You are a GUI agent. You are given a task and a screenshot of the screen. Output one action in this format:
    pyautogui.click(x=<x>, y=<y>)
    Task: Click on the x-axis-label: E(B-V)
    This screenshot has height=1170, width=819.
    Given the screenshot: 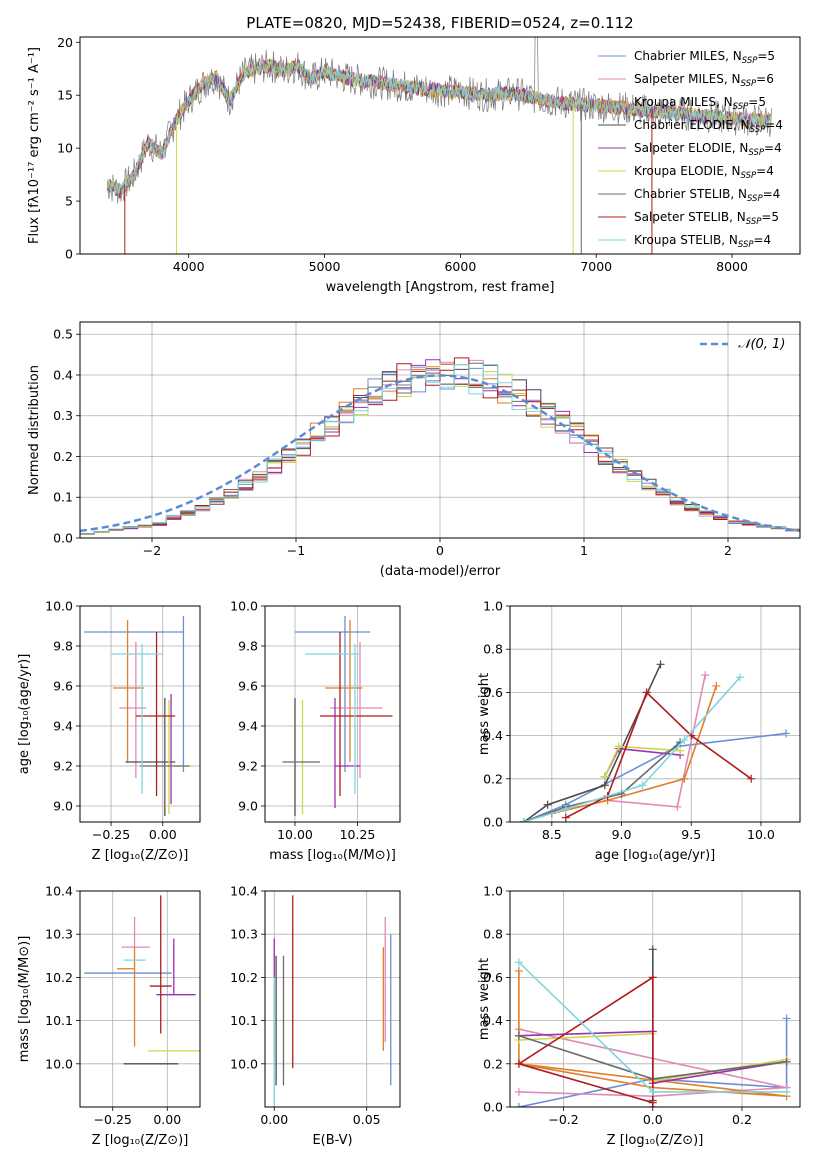 What is the action you would take?
    pyautogui.click(x=332, y=1140)
    